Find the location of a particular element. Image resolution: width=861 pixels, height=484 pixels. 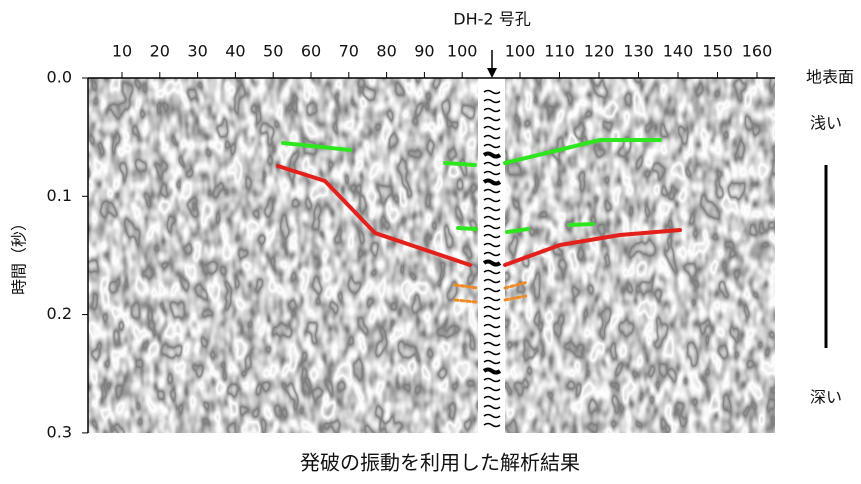

borehole-arrow-head is located at coordinates (492, 73).